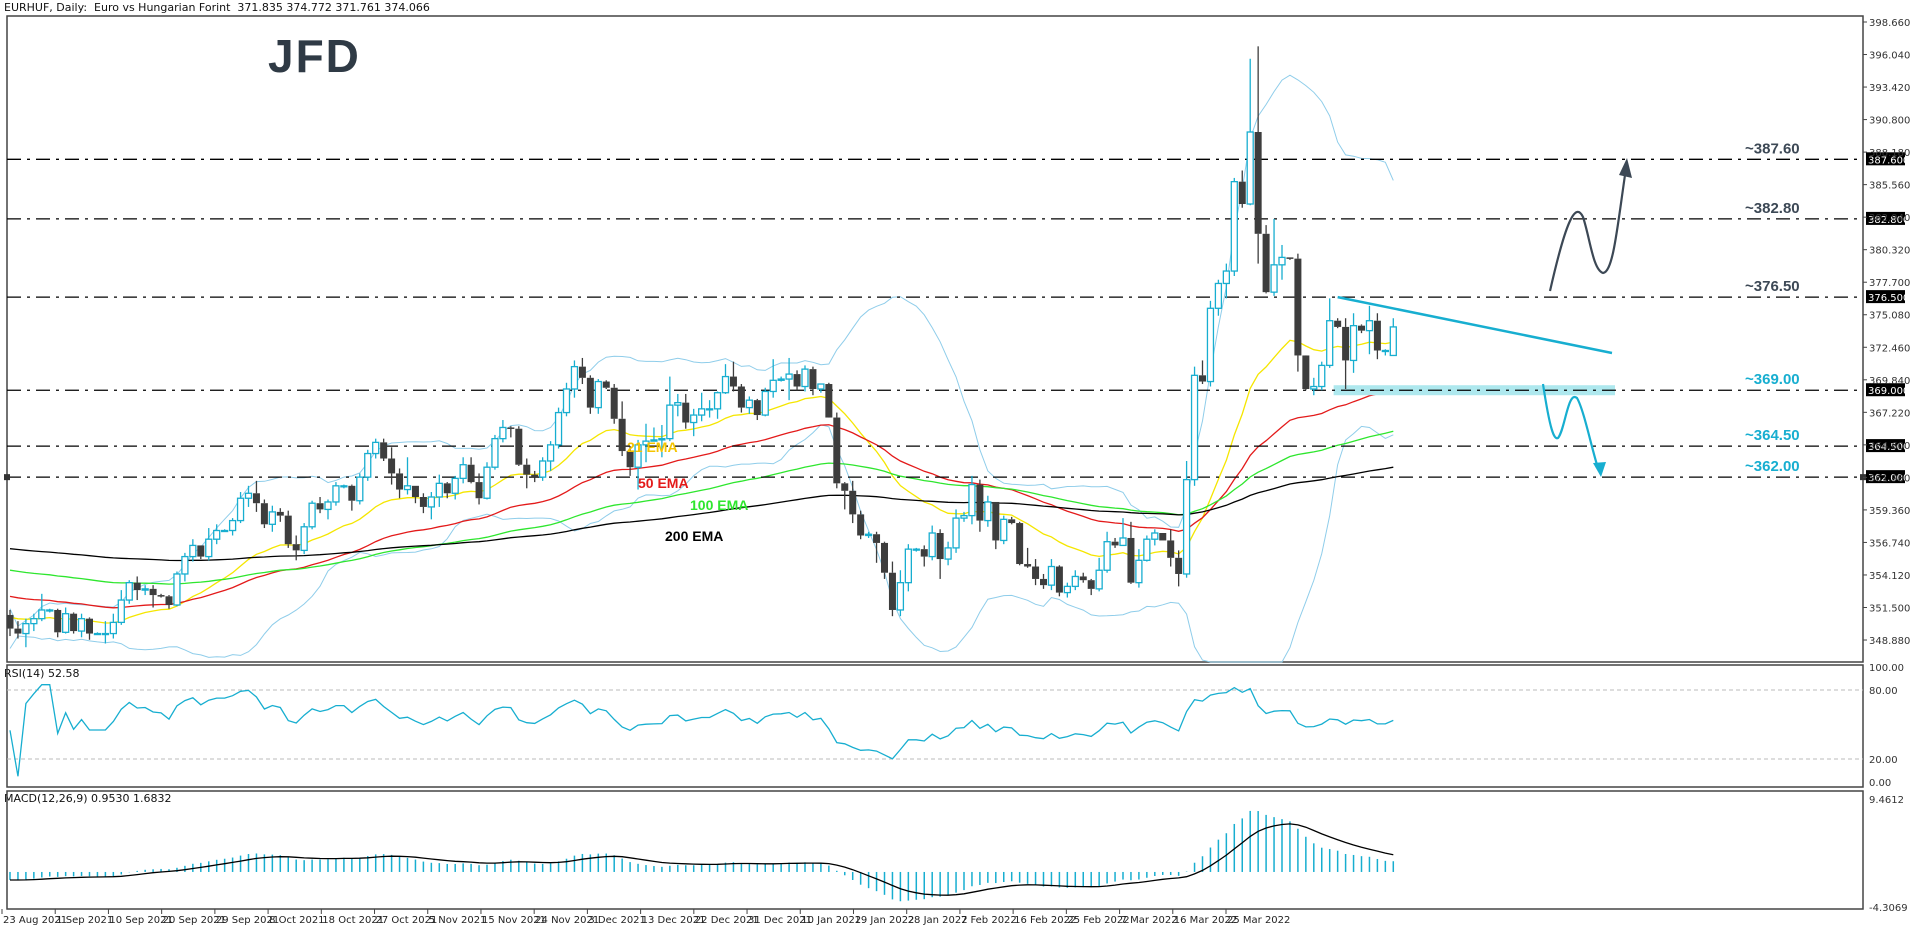  What do you see at coordinates (663, 483) in the screenshot?
I see `ema-label: 50 EMA` at bounding box center [663, 483].